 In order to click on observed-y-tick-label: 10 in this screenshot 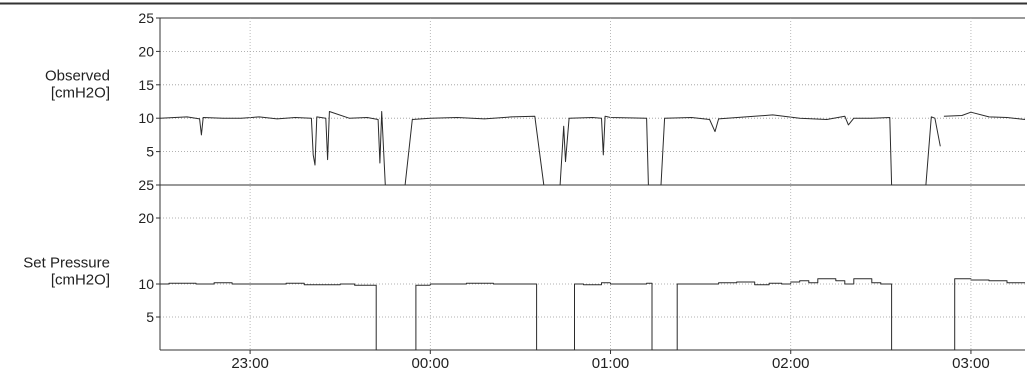, I will do `click(146, 118)`.